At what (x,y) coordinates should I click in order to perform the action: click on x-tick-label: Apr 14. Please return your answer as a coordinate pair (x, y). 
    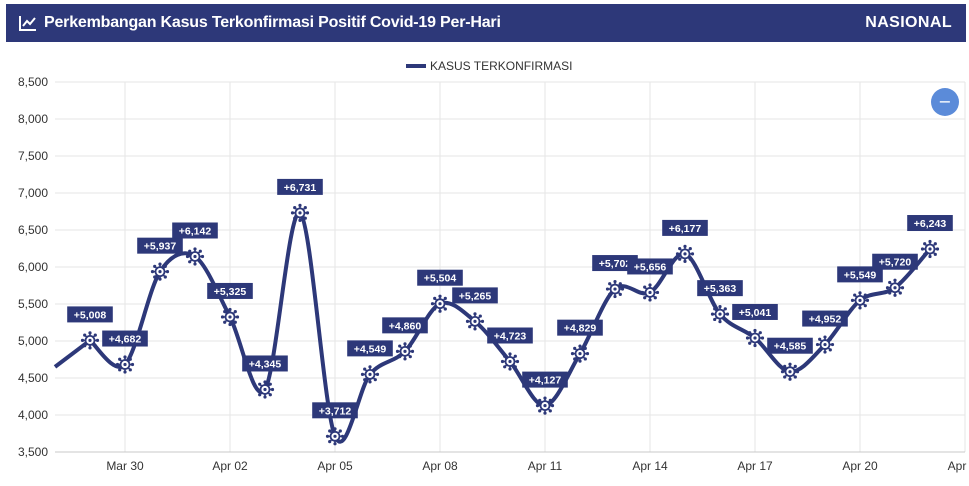
    Looking at the image, I should click on (650, 466).